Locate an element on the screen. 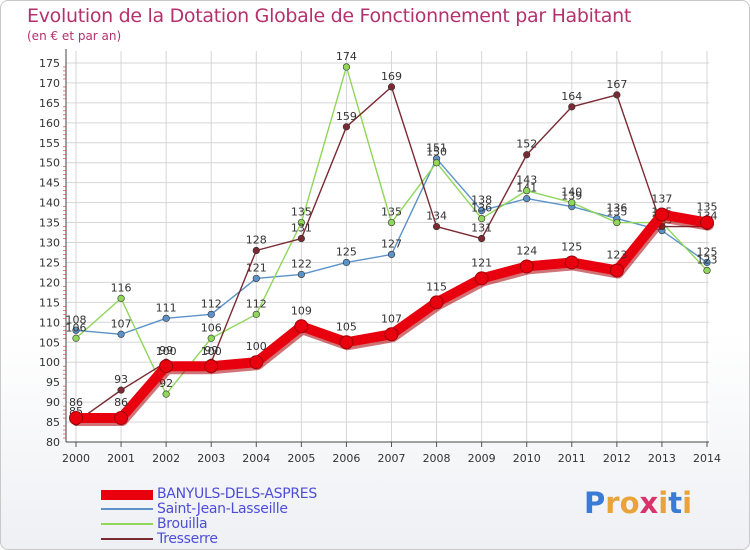  data-label: 137 is located at coordinates (661, 199).